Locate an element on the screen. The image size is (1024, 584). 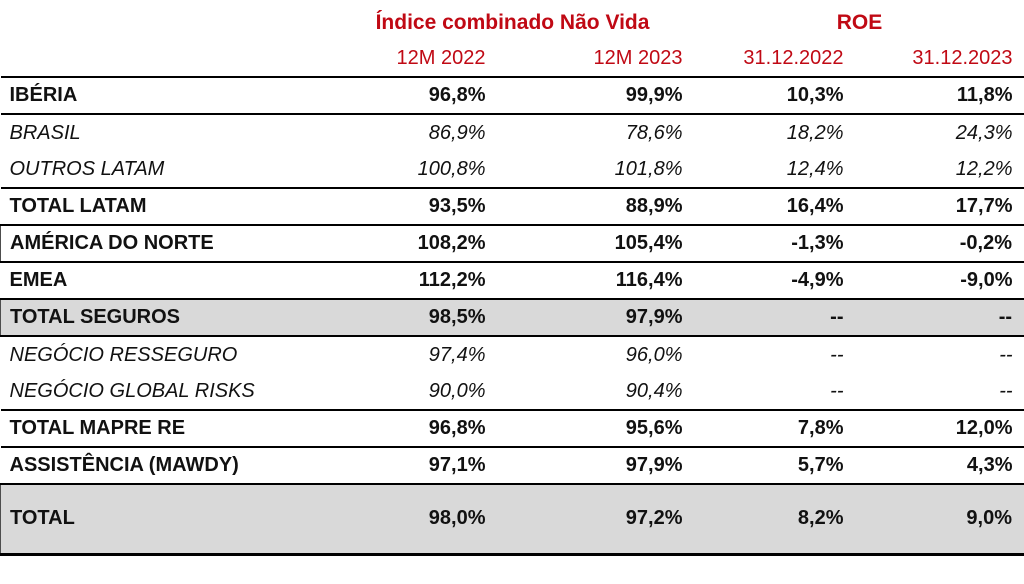
column-header-12m-2023: 12M 2023 is located at coordinates (638, 57).